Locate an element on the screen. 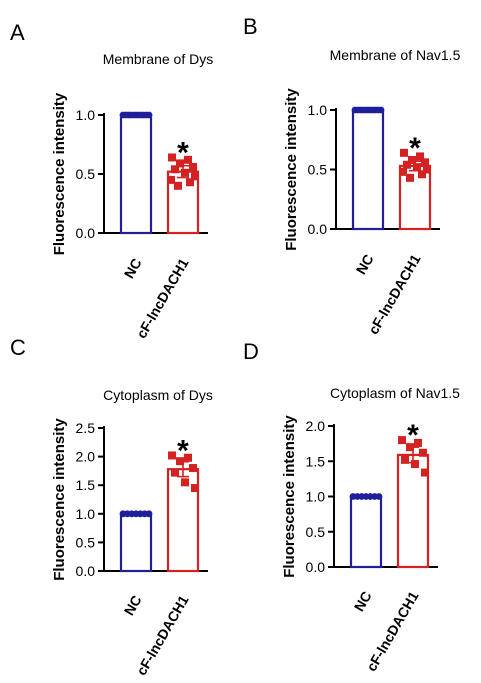 This screenshot has width=481, height=683. chart-title: Membrane of Nav1.5 is located at coordinates (395, 55).